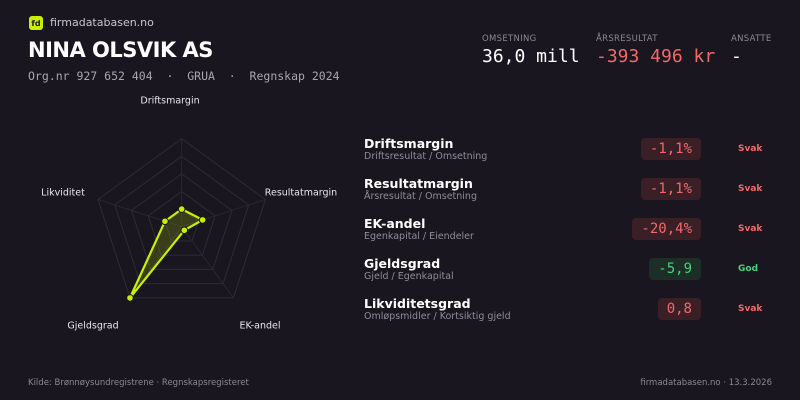 The width and height of the screenshot is (800, 400). Describe the element at coordinates (736, 56) in the screenshot. I see `kpi-value-employees: -` at that location.